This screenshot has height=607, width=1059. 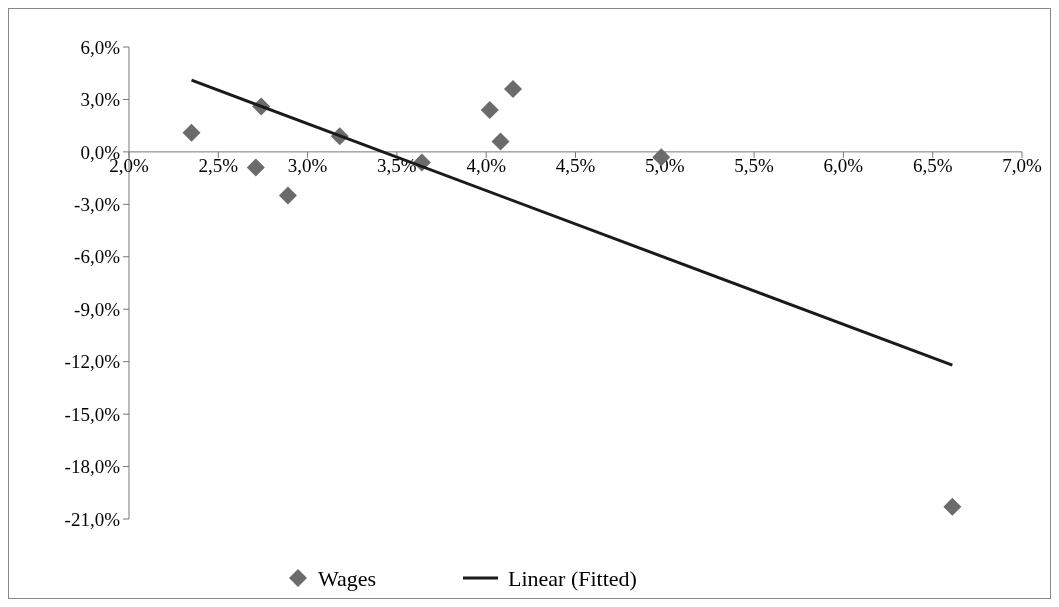 I want to click on legend-label: Wages, so click(x=347, y=578).